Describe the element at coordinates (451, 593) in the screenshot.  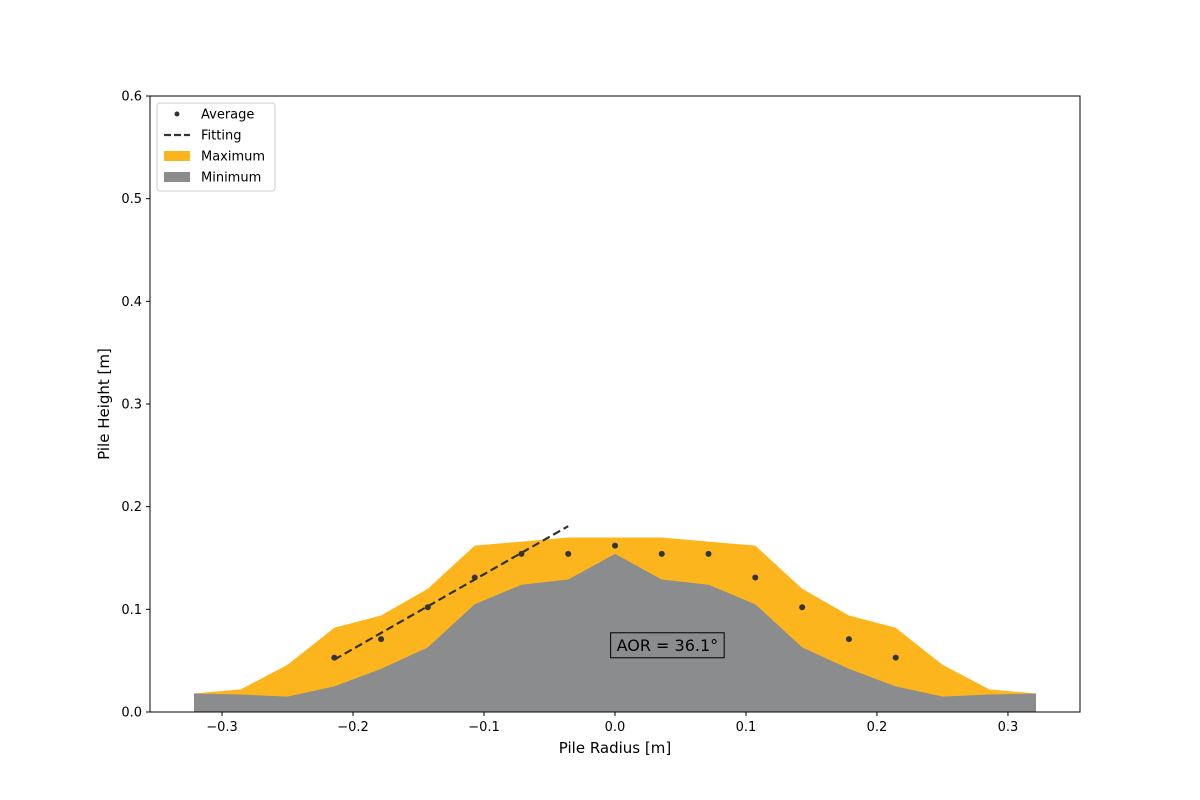
I see `fitting-line` at that location.